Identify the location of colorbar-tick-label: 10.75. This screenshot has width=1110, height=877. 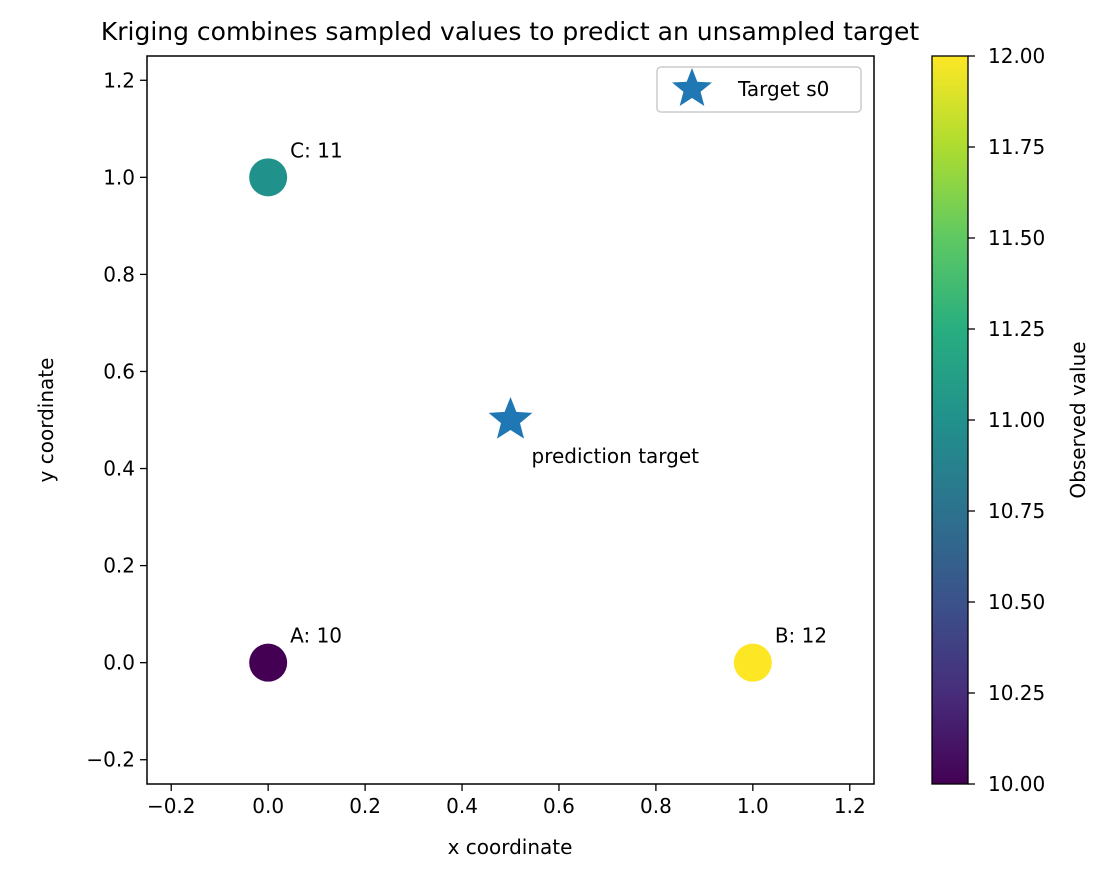
(1016, 511).